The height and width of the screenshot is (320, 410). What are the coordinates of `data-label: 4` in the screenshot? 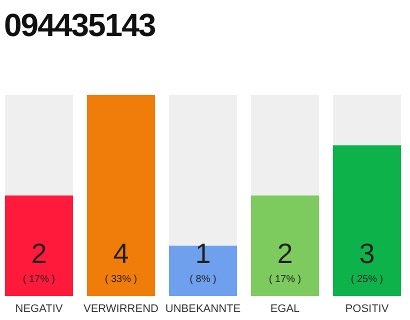 It's located at (121, 253).